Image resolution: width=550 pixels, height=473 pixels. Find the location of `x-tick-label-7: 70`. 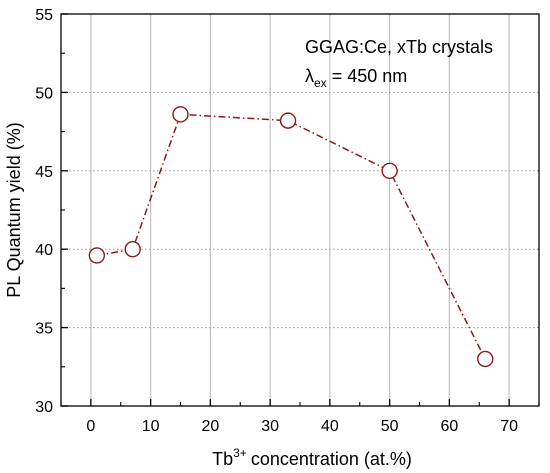

x-tick-label-7: 70 is located at coordinates (509, 426).